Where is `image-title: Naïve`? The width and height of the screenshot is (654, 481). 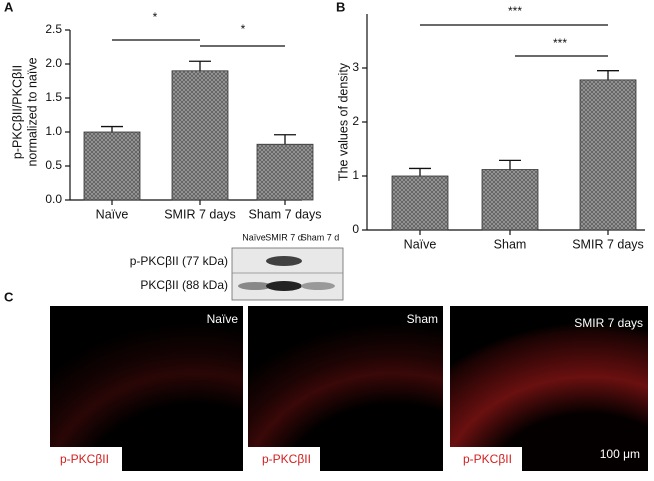
image-title: Naïve is located at coordinates (223, 319).